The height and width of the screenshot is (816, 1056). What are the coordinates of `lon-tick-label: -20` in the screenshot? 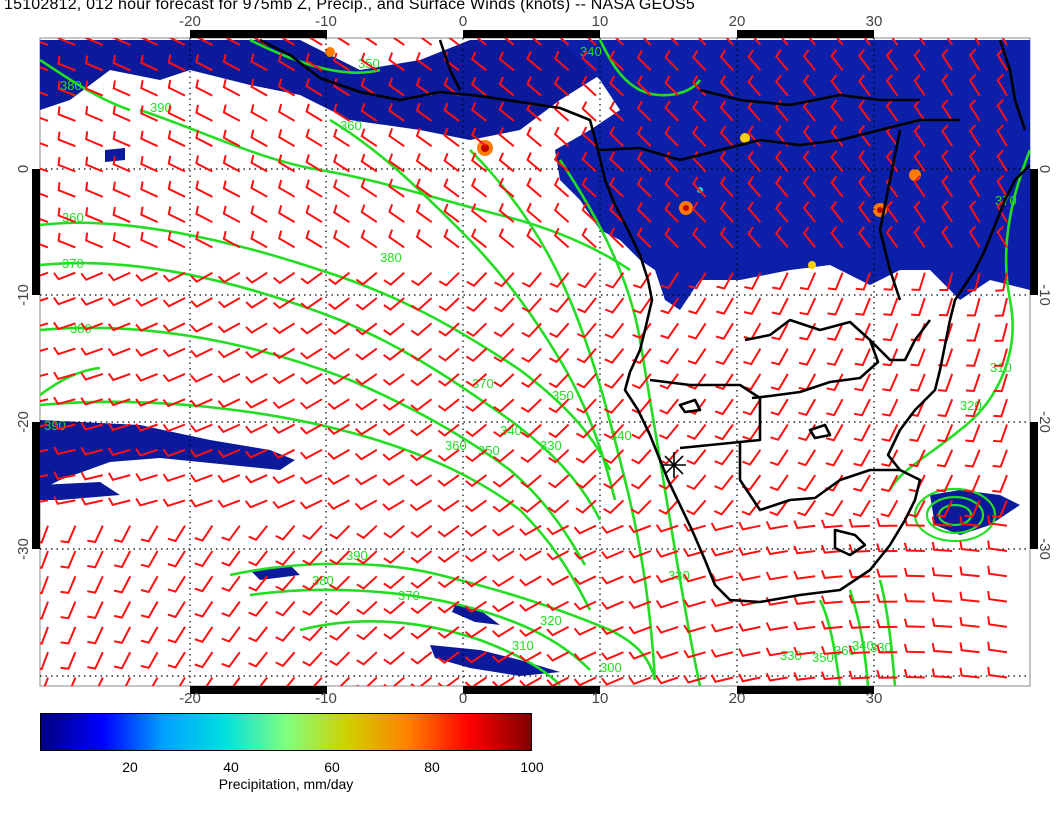 It's located at (190, 698).